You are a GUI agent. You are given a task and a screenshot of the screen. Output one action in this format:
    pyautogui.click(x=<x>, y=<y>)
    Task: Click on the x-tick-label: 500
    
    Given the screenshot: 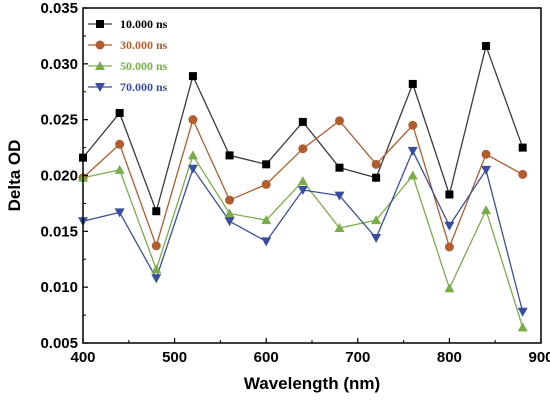 What is the action you would take?
    pyautogui.click(x=174, y=357)
    